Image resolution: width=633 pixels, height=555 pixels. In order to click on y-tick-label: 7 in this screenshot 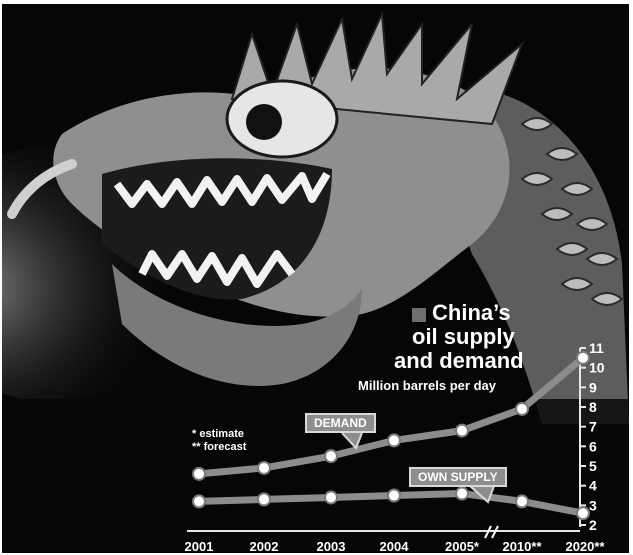, I will do `click(593, 427)`.